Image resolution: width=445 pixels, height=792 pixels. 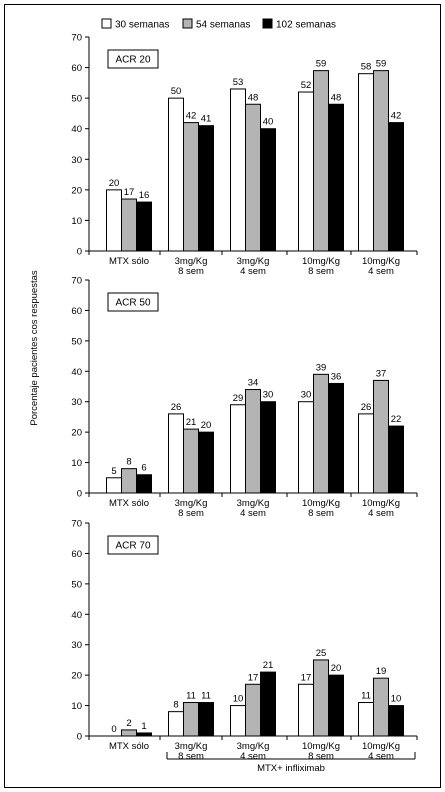 What do you see at coordinates (34, 348) in the screenshot?
I see `y-axis-label: Porcentaje pacientes cos respuestas` at bounding box center [34, 348].